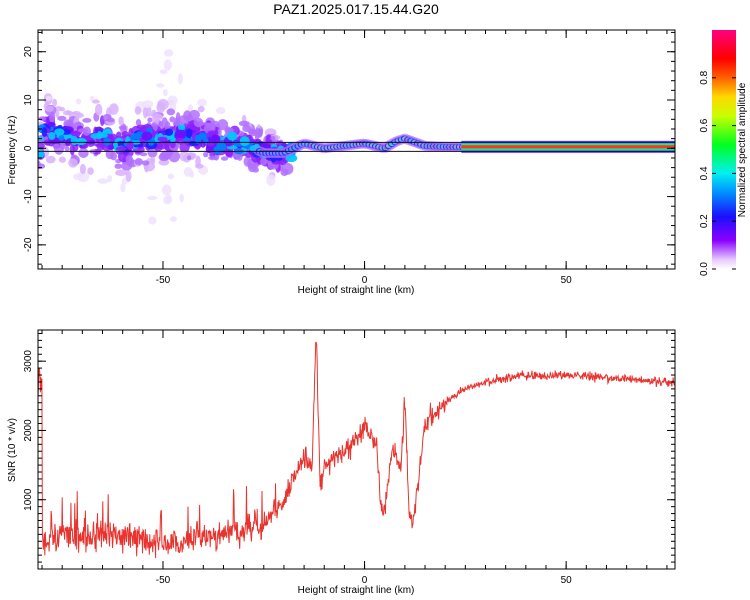 The image size is (750, 600). I want to click on y-tick-label: 0, so click(28, 148).